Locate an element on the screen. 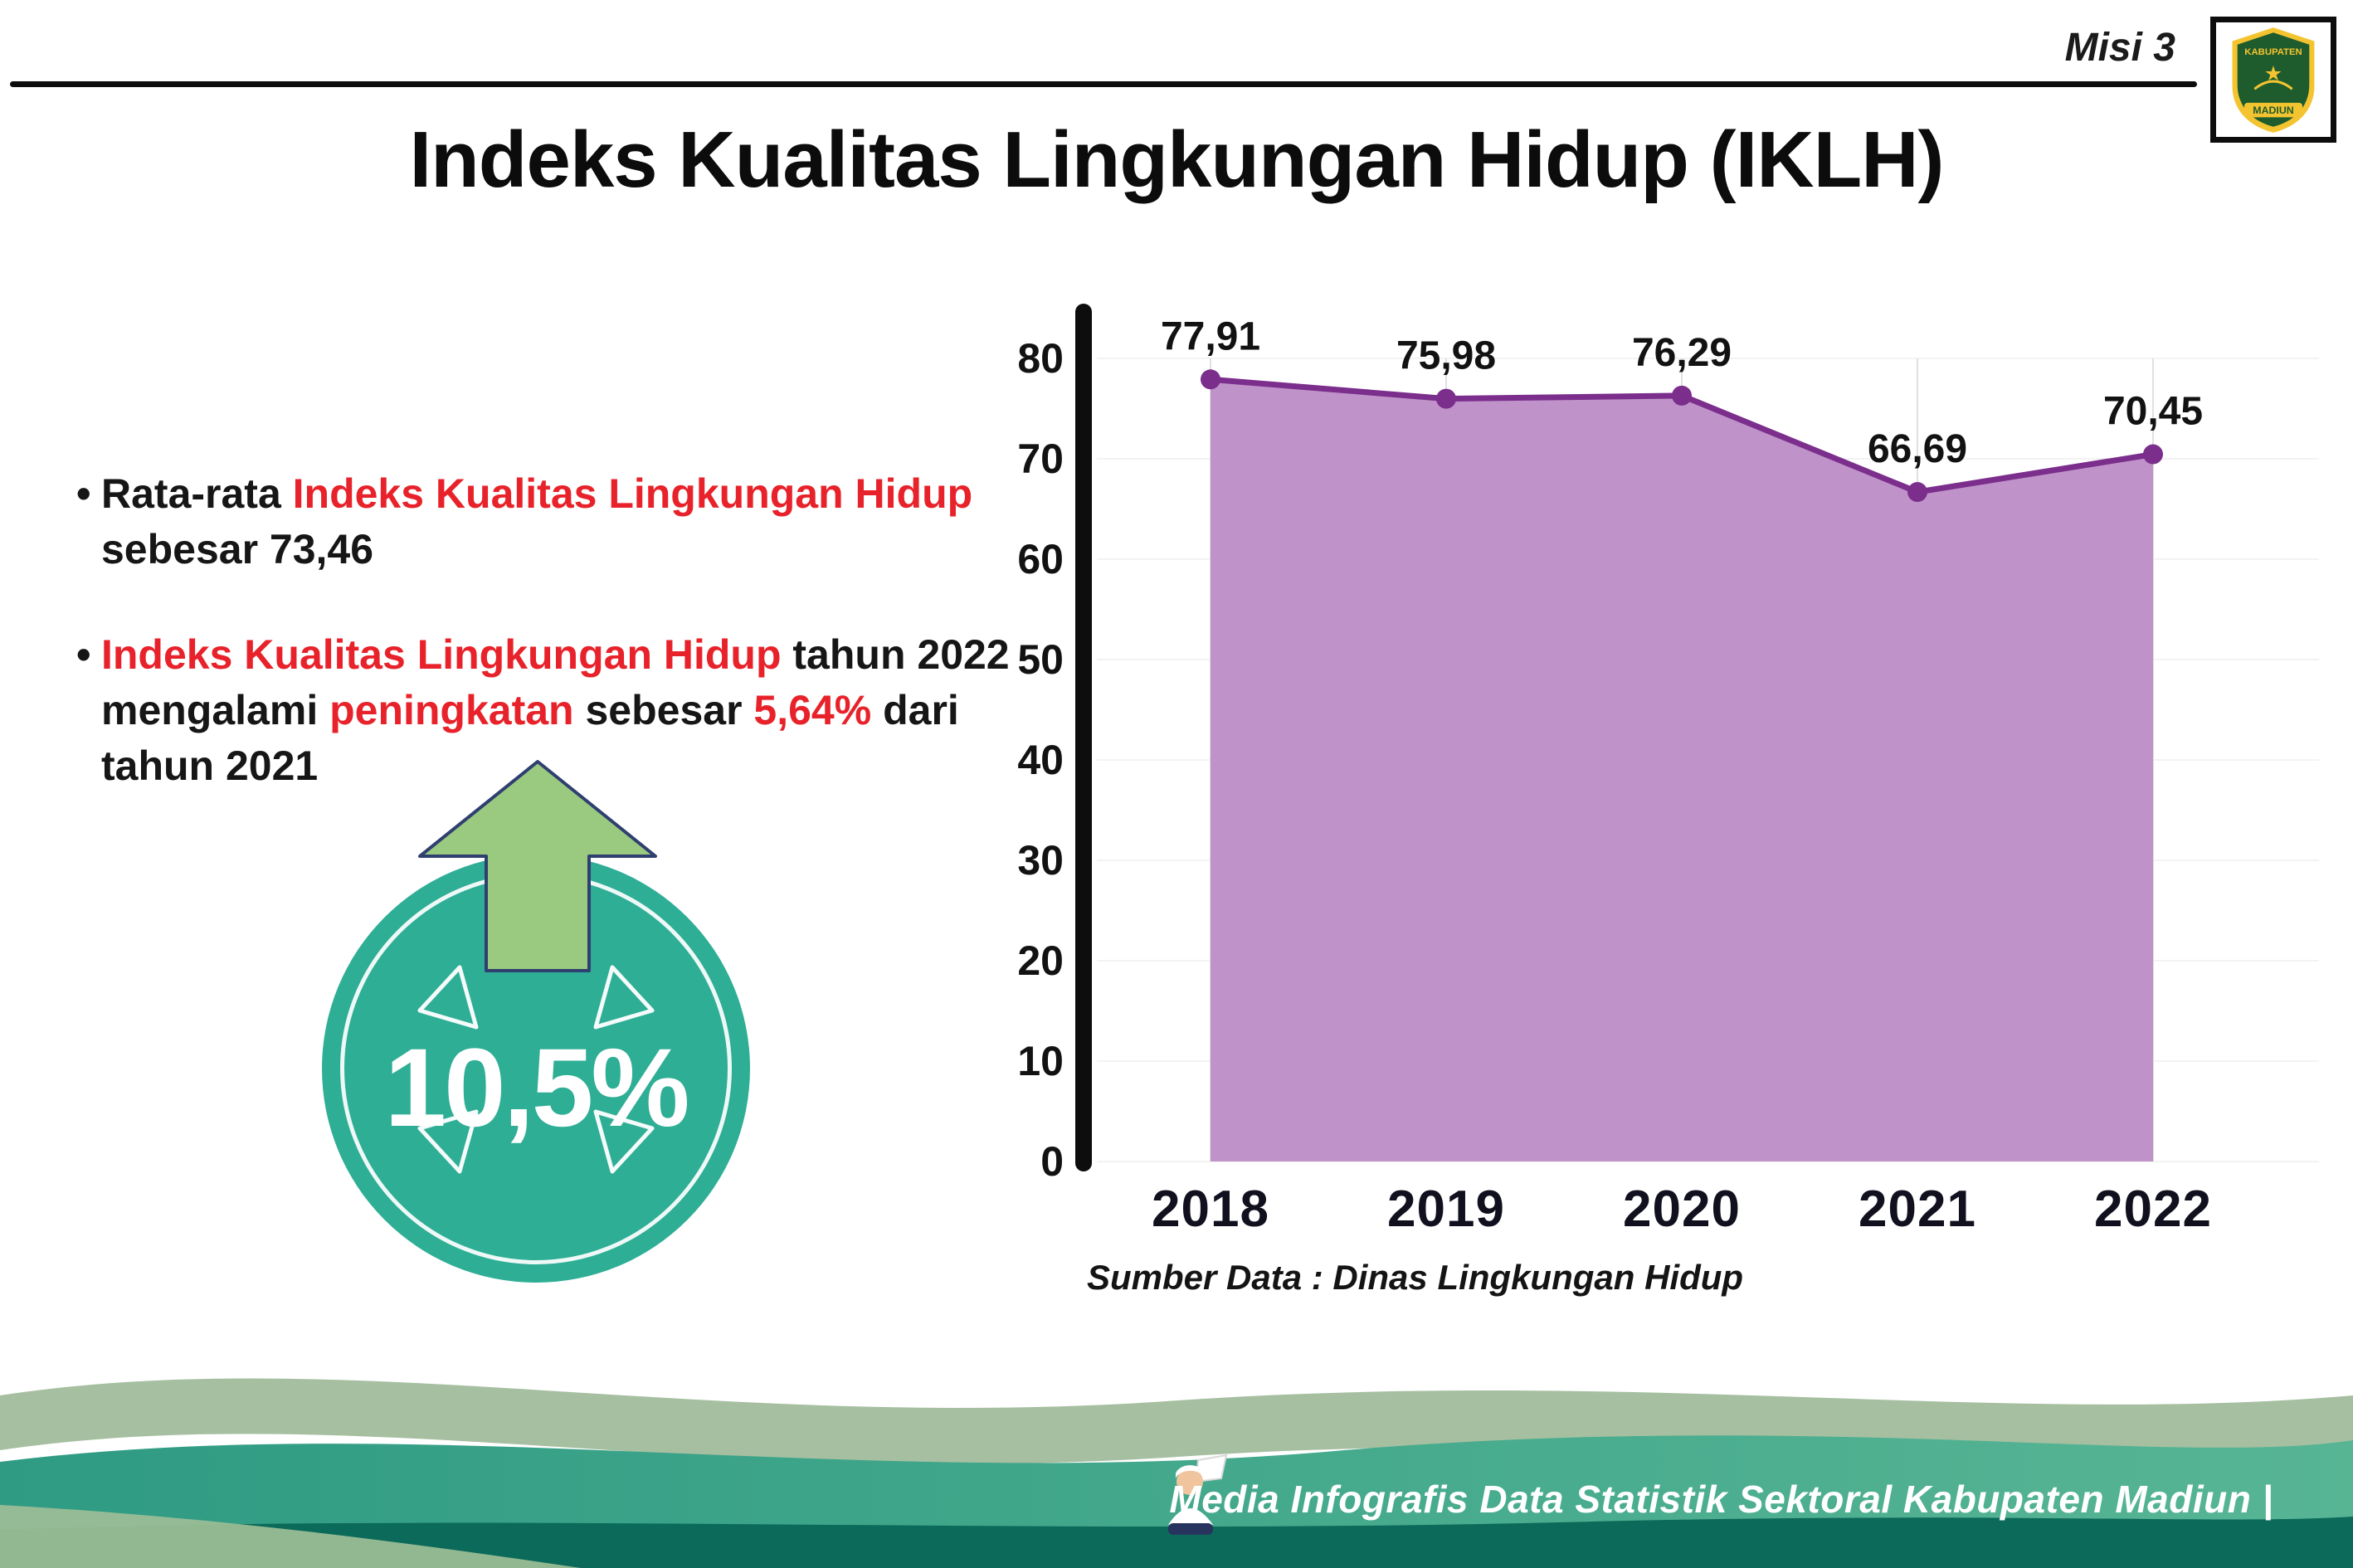 This screenshot has height=1568, width=2353. rice-garland-icon is located at coordinates (2273, 85).